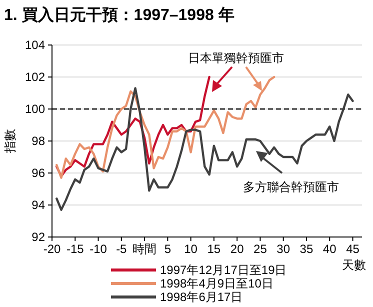 The image size is (373, 307). What do you see at coordinates (39, 205) in the screenshot?
I see `y-tick-label: 94` at bounding box center [39, 205].